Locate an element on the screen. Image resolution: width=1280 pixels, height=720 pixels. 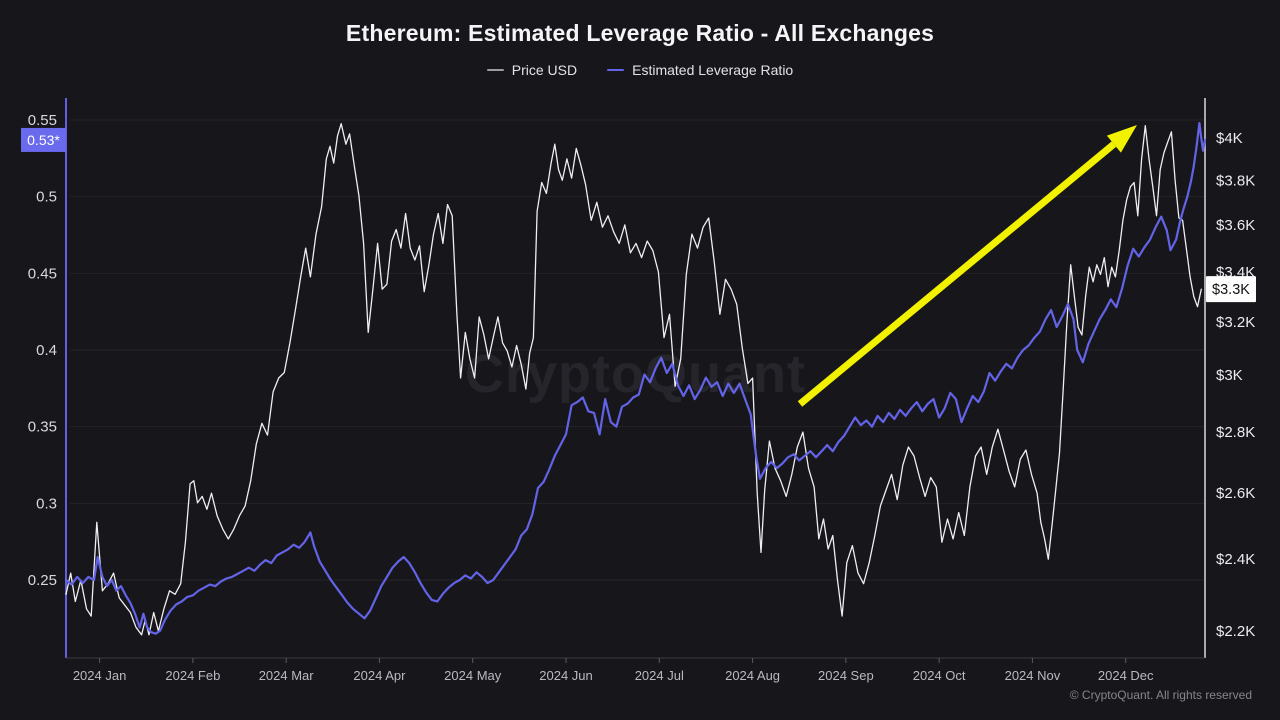
watermark-text: CryptoQuant is located at coordinates (635, 374).